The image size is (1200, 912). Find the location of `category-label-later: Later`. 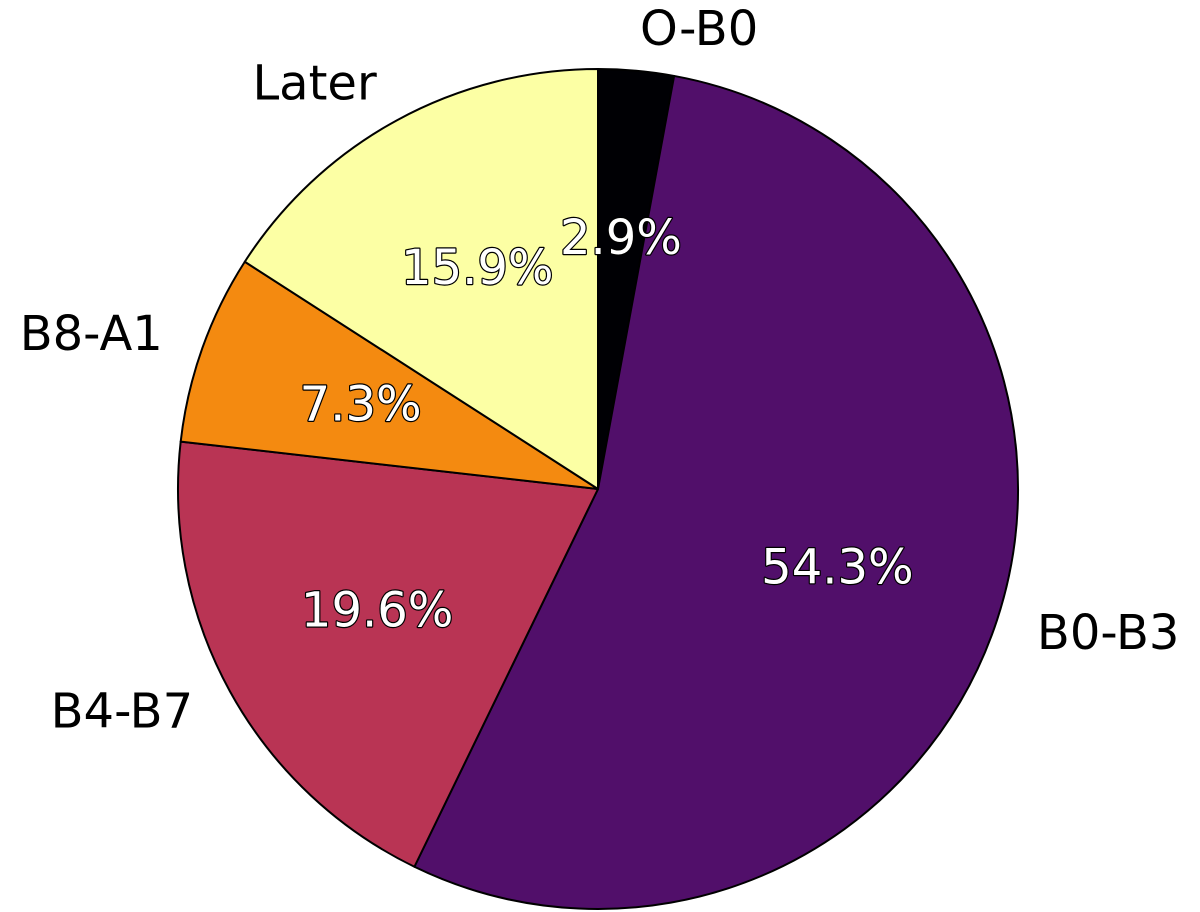

category-label-later: Later is located at coordinates (314, 83).